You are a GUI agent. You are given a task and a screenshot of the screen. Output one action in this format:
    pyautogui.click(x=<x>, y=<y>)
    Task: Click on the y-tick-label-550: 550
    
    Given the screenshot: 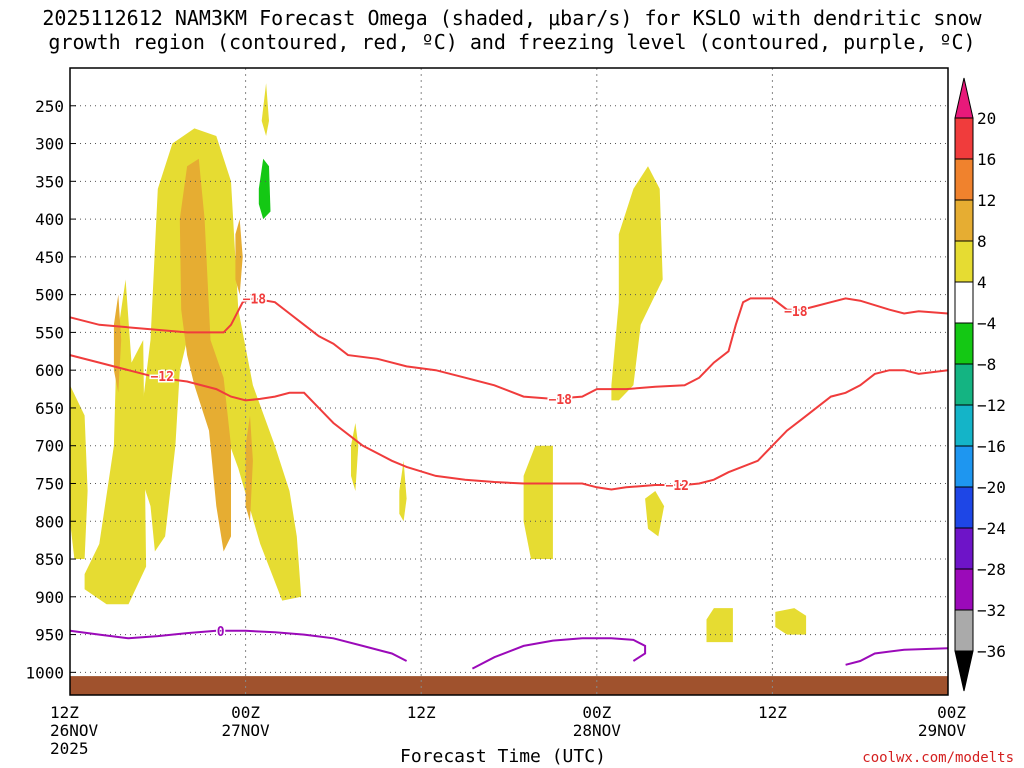 What is the action you would take?
    pyautogui.click(x=49, y=332)
    